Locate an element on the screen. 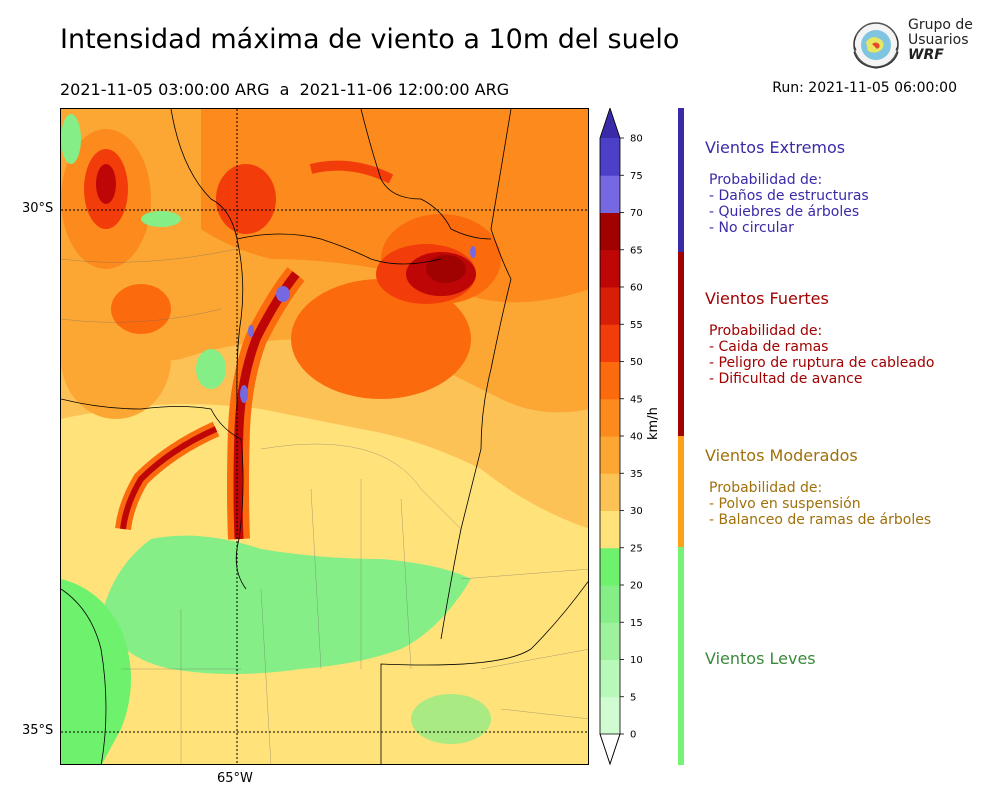 The width and height of the screenshot is (1000, 800). colorbar-tick-label: 25 is located at coordinates (636, 548).